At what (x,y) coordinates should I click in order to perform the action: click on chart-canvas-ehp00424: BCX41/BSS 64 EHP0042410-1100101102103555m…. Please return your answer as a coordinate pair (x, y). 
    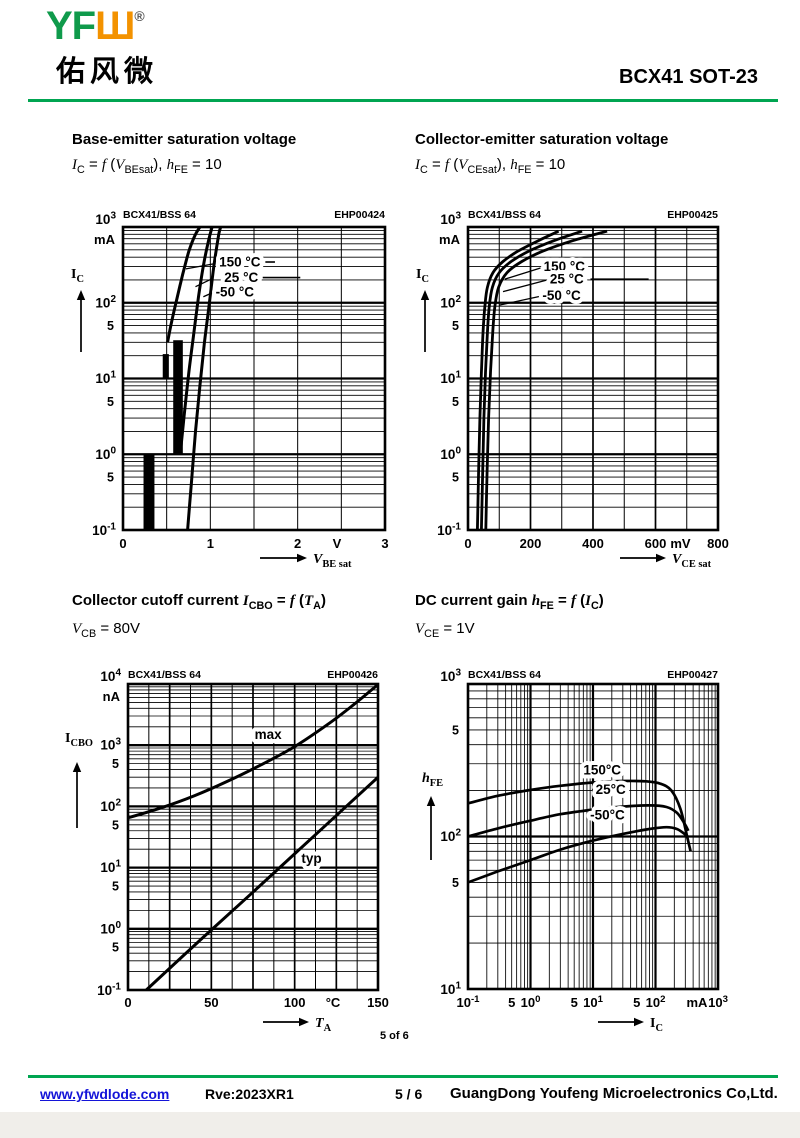
    Looking at the image, I should click on (230, 389).